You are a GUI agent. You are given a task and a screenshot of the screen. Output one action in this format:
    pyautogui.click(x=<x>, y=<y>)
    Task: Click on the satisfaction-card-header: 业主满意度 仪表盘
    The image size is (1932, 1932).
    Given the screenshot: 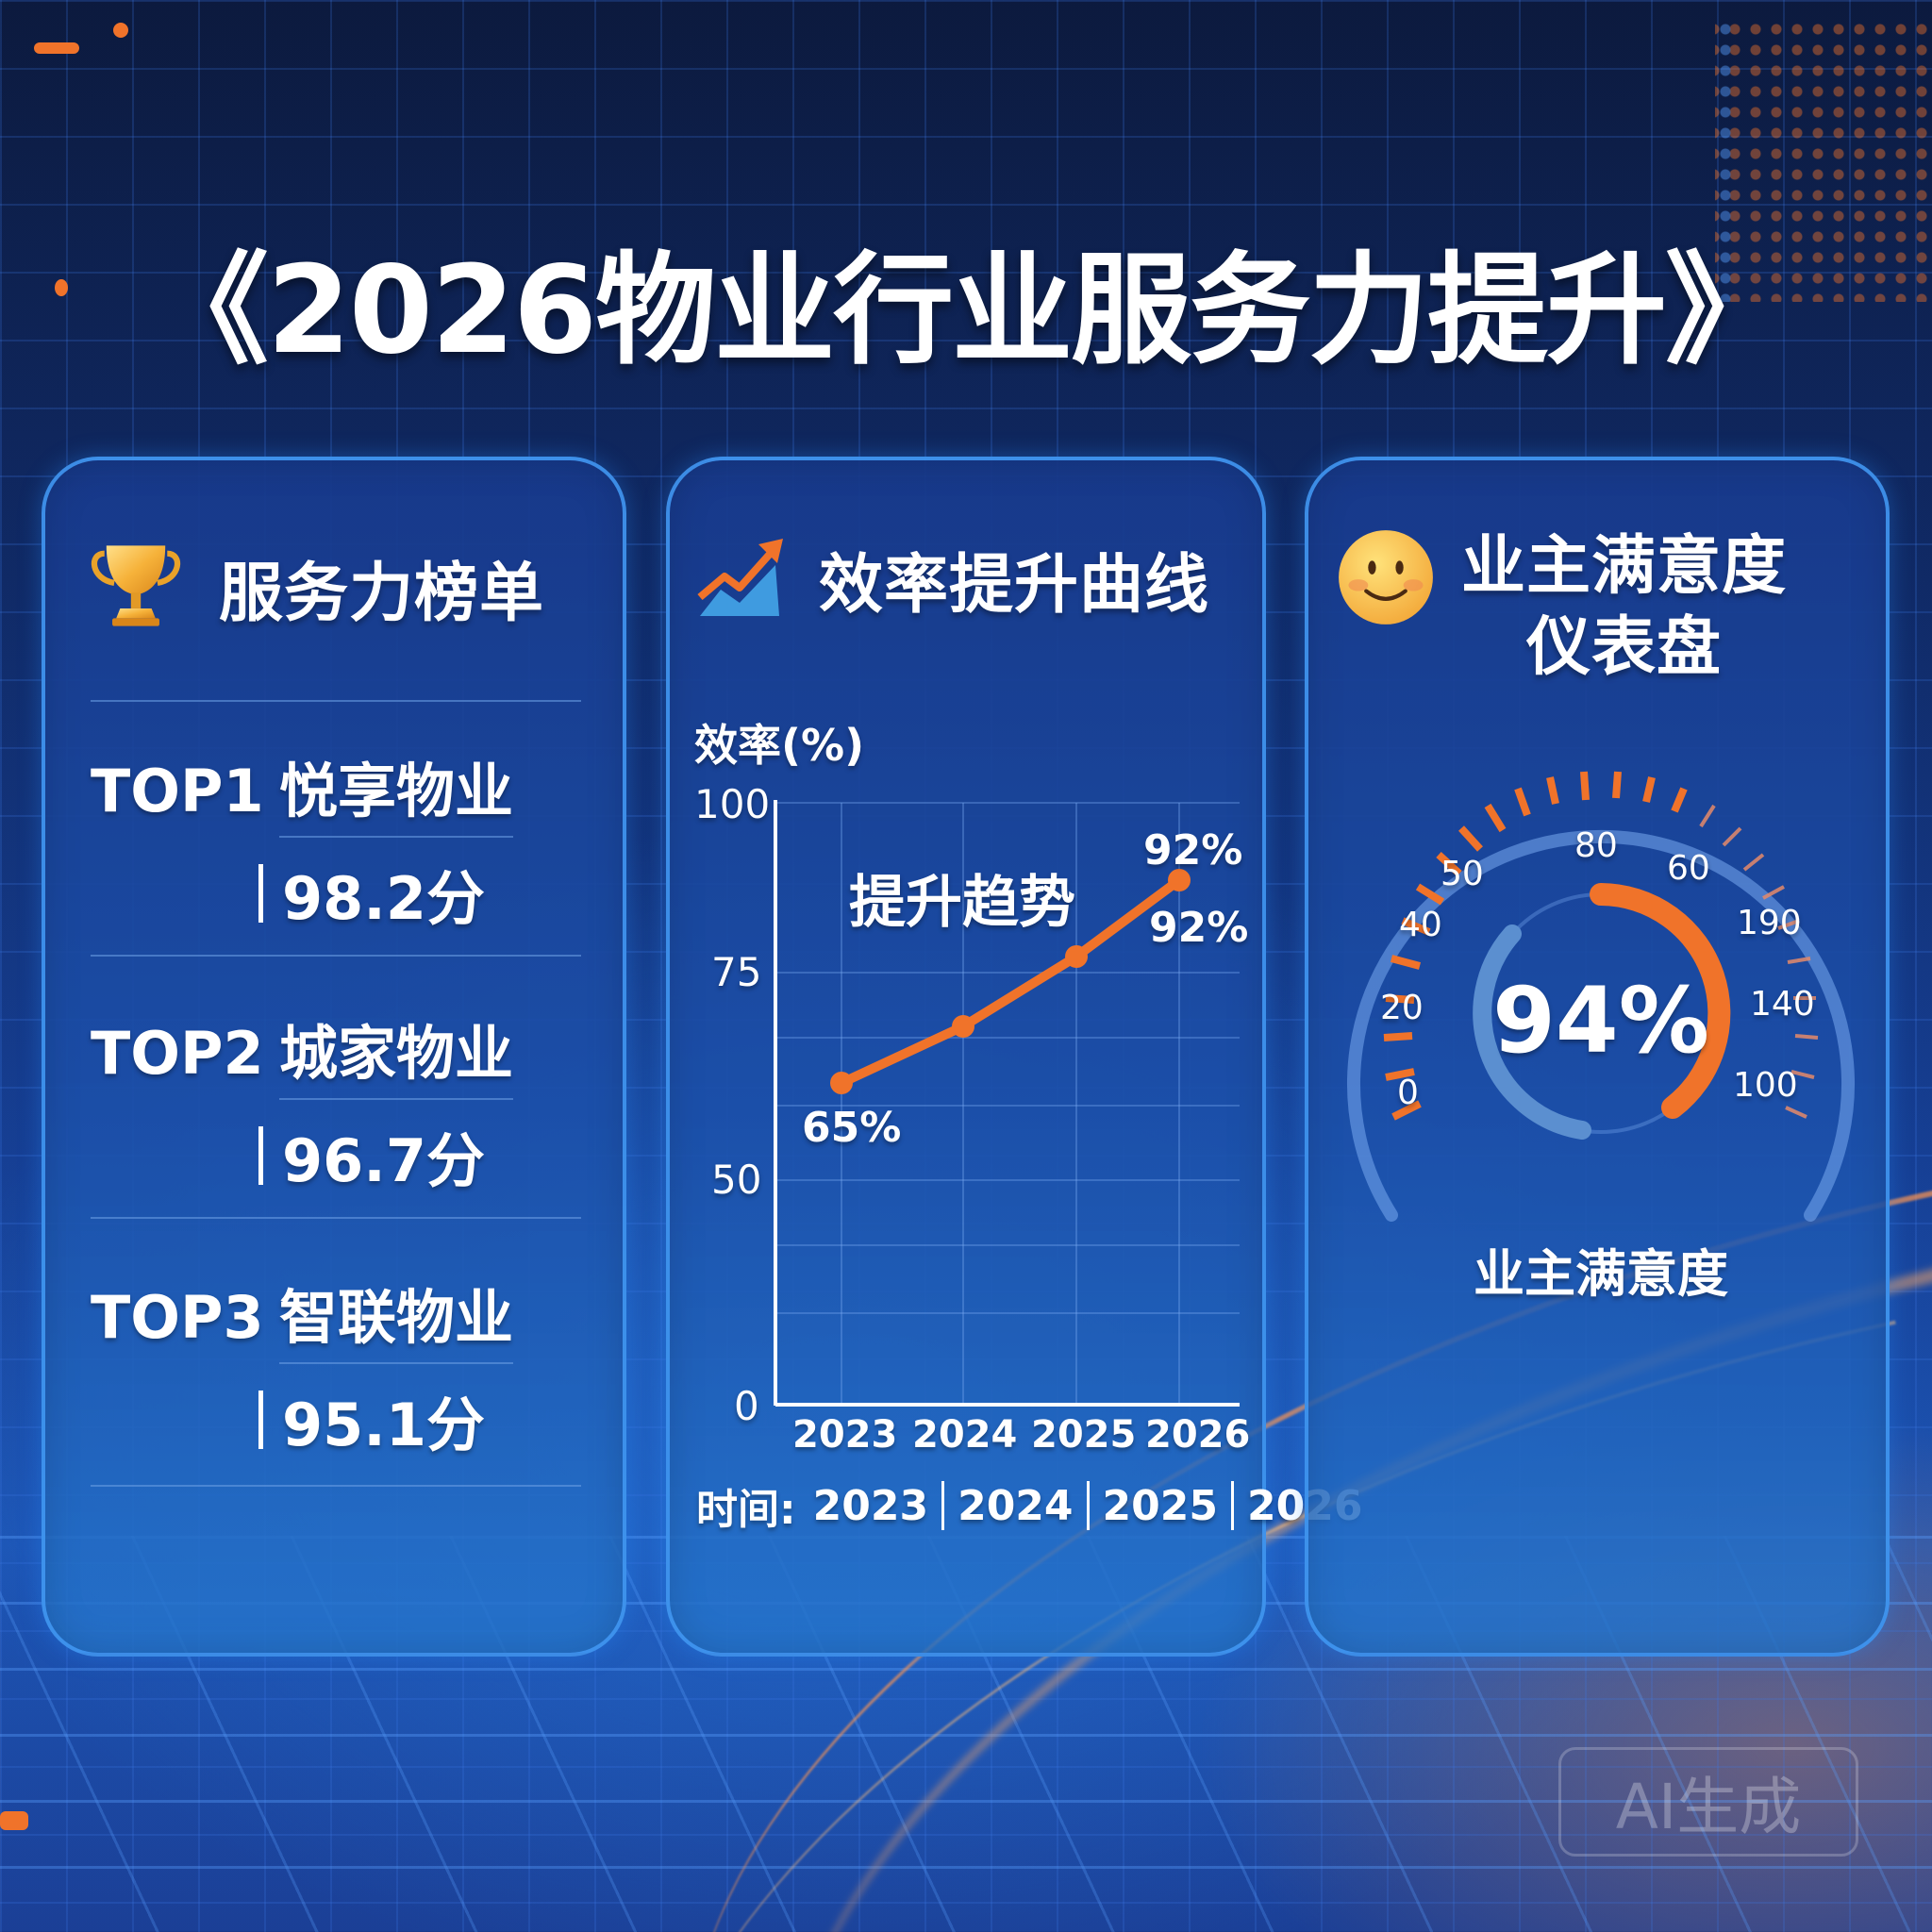 What is the action you would take?
    pyautogui.click(x=1562, y=607)
    